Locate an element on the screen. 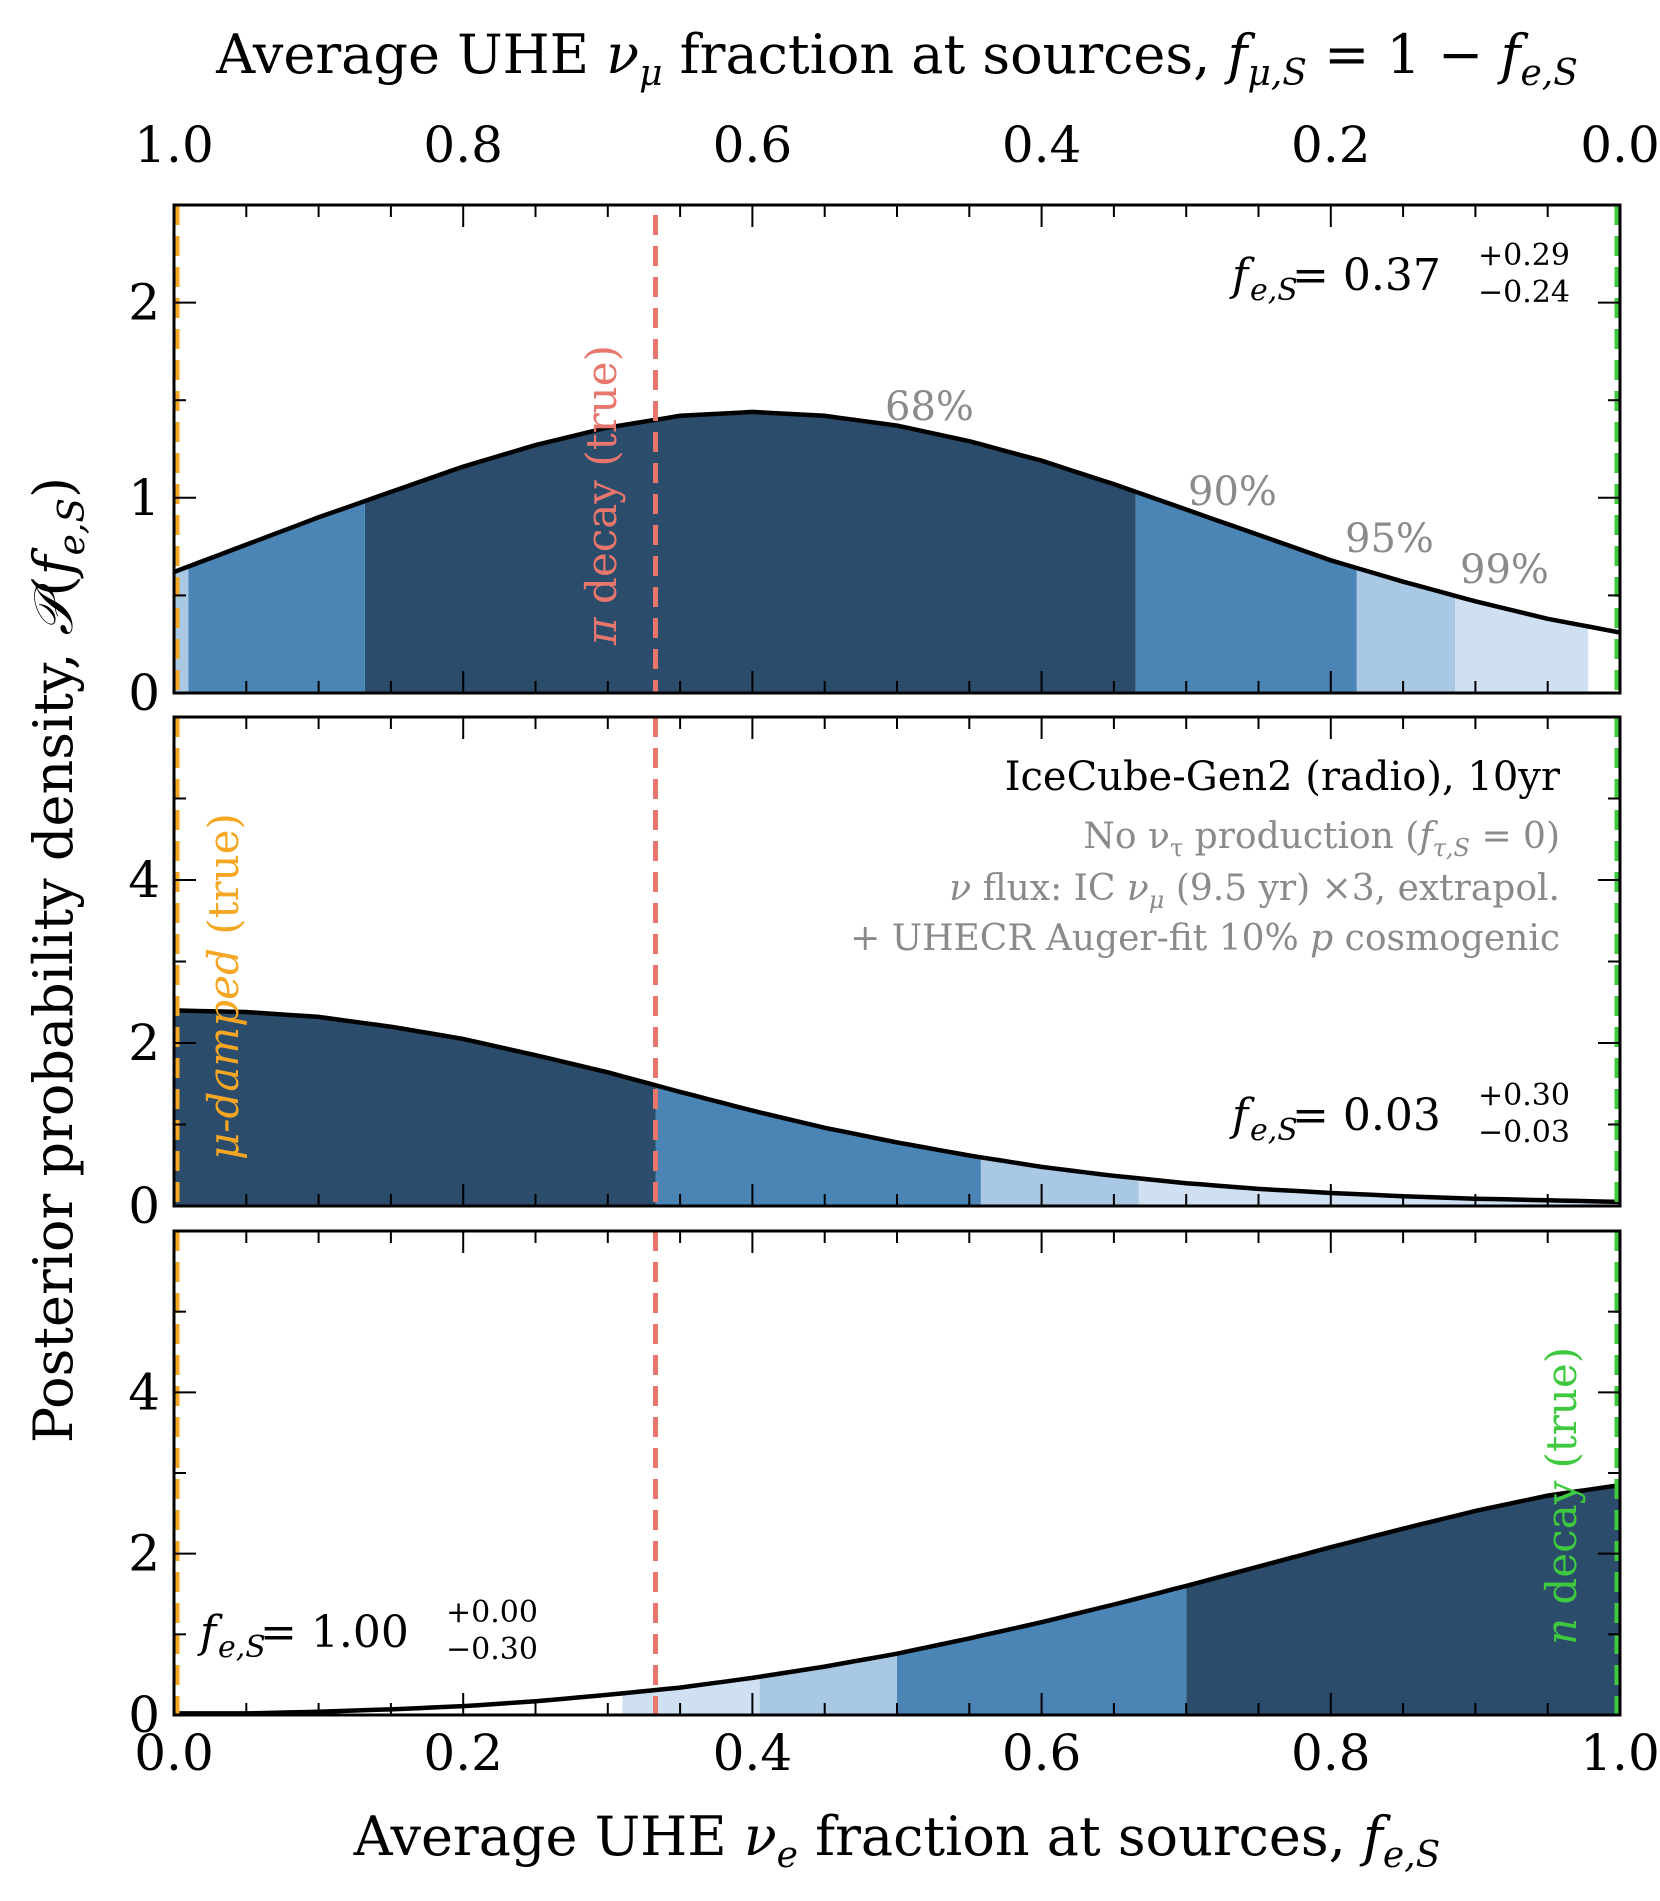 The image size is (1660, 1901). annotation-top: f e,S = 0.37 +0.29 −0.24 is located at coordinates (1399, 274).